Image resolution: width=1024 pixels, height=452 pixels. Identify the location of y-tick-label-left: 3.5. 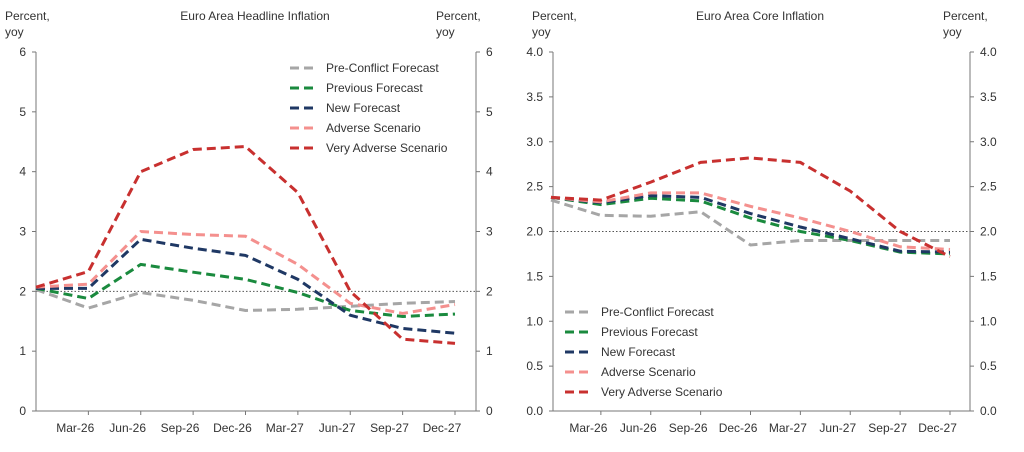
(534, 97).